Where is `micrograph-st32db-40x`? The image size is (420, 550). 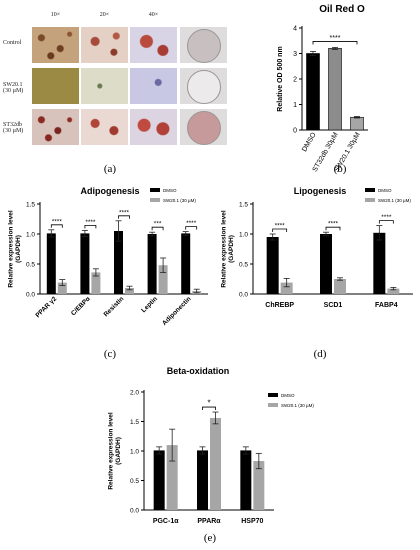
micrograph-st32db-40x is located at coordinates (153, 127).